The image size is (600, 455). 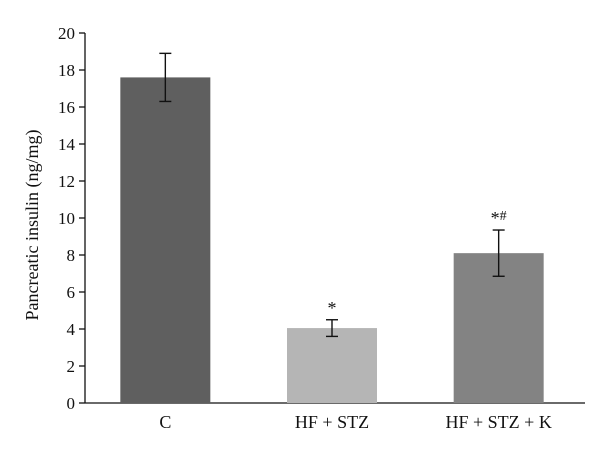 I want to click on significance-marker-3: *#, so click(x=499, y=218).